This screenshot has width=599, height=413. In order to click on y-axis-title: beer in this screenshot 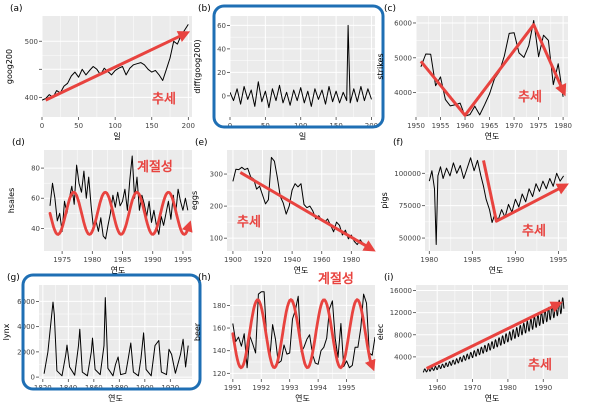, I will do `click(197, 331)`.